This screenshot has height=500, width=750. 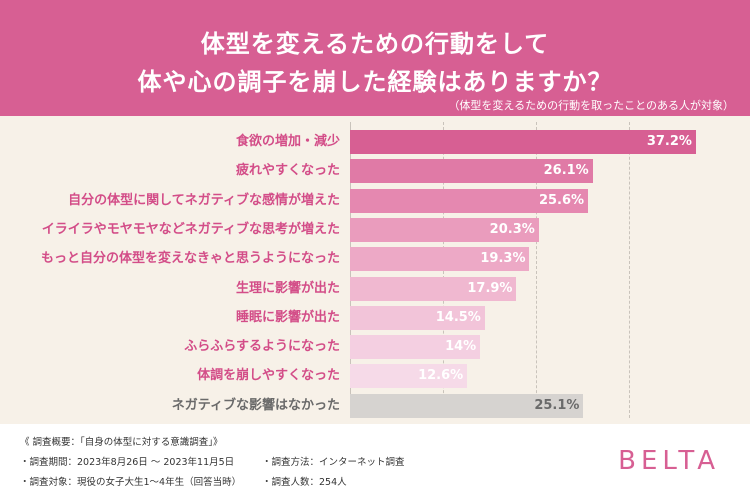 I want to click on value-label: 25.1%, so click(x=557, y=405).